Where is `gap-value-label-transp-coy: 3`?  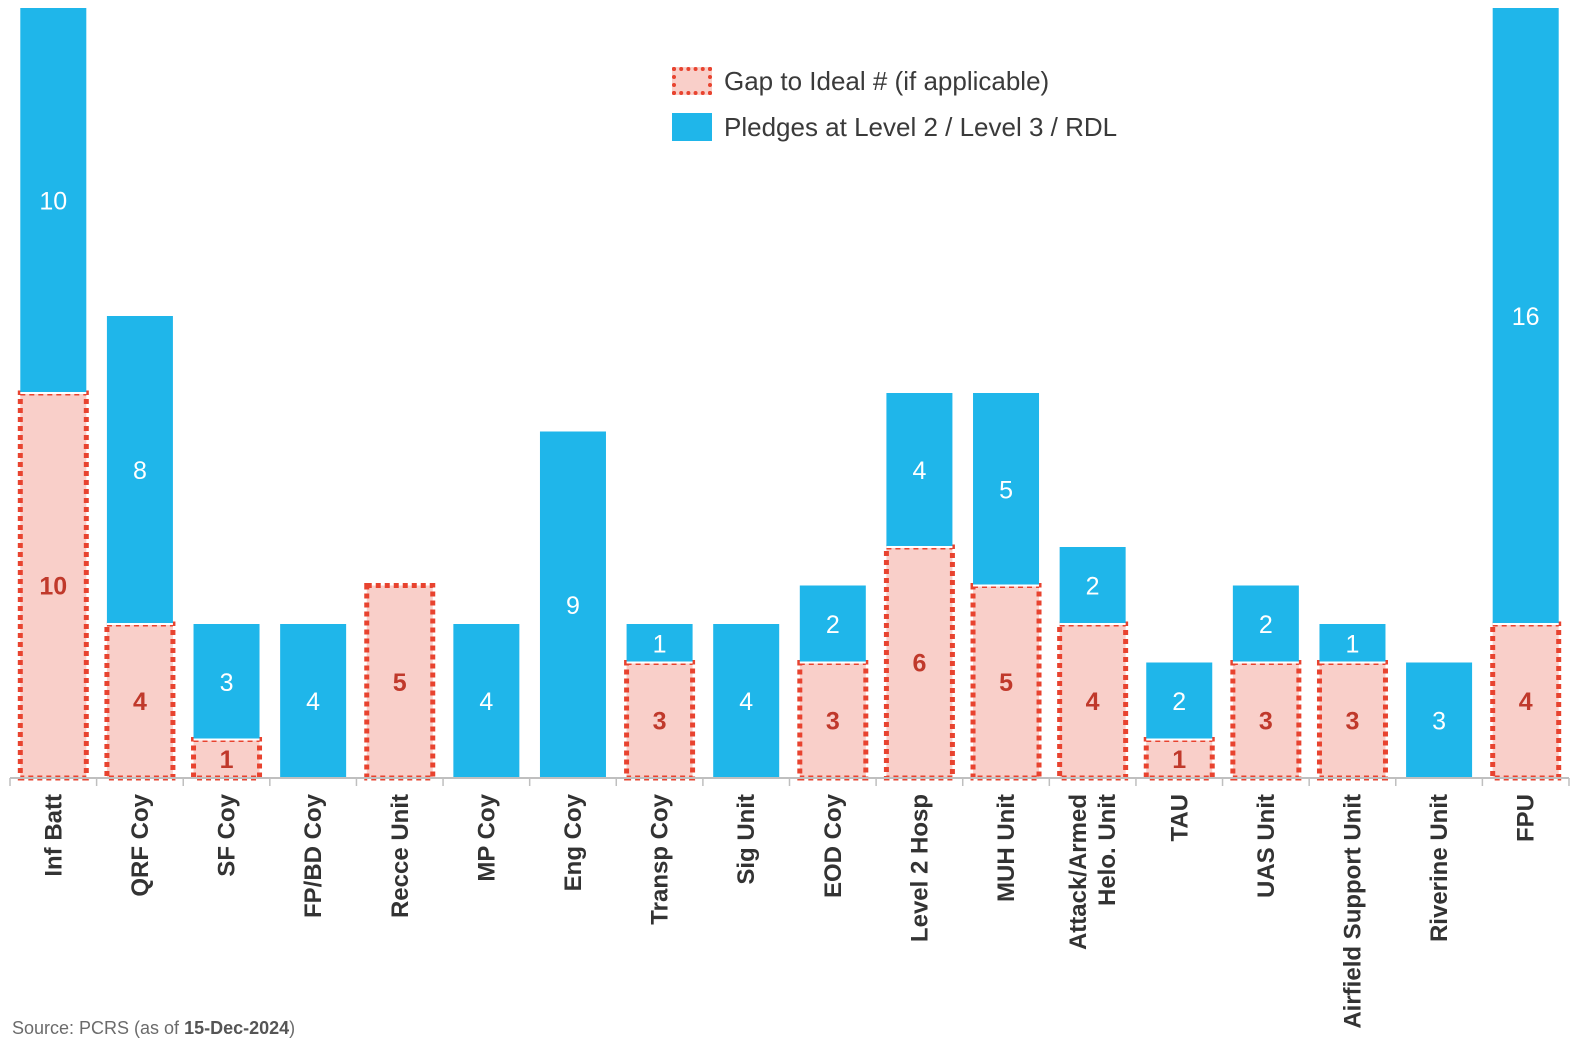 gap-value-label-transp-coy: 3 is located at coordinates (660, 721).